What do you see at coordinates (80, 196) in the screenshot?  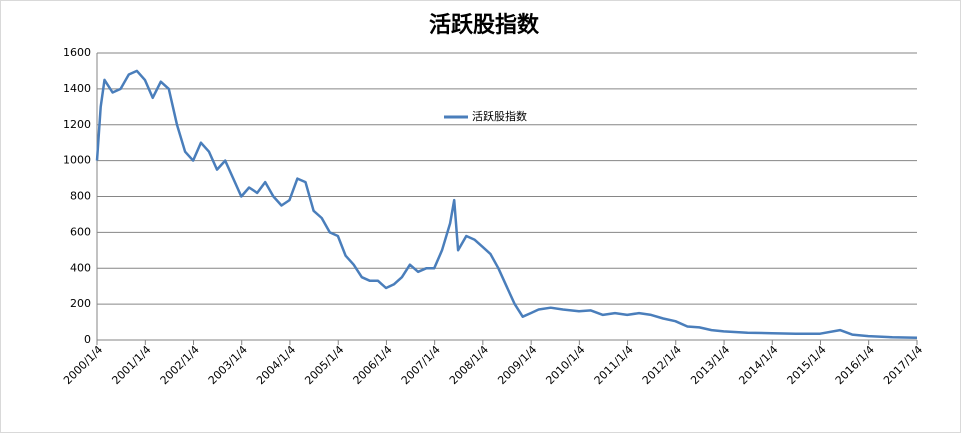 I see `y-tick-label: 800` at bounding box center [80, 196].